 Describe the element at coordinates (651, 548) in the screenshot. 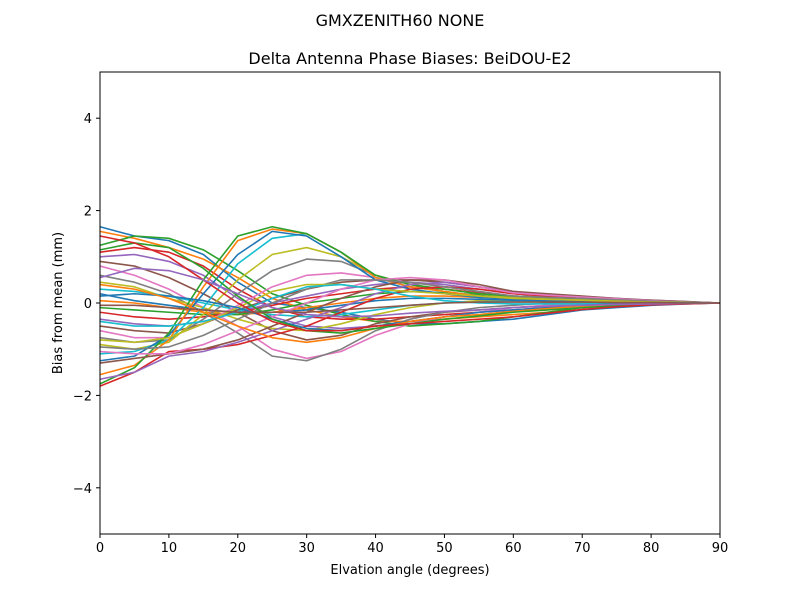

I see `x-tick-label: 80` at that location.